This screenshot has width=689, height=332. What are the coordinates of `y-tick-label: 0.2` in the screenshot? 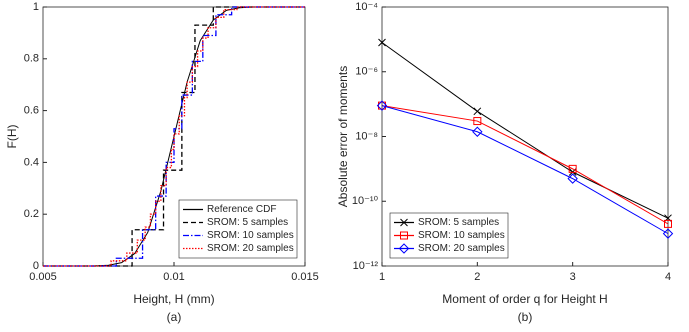 It's located at (31, 214).